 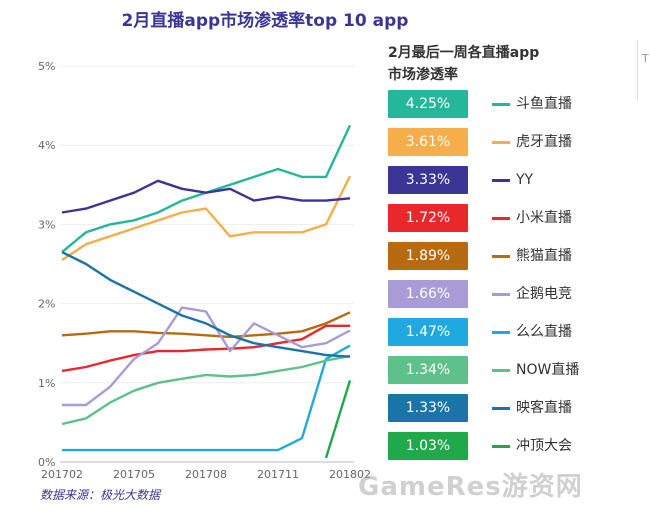 I want to click on legend-item: 1.03% 冲顶大会, so click(x=508, y=446).